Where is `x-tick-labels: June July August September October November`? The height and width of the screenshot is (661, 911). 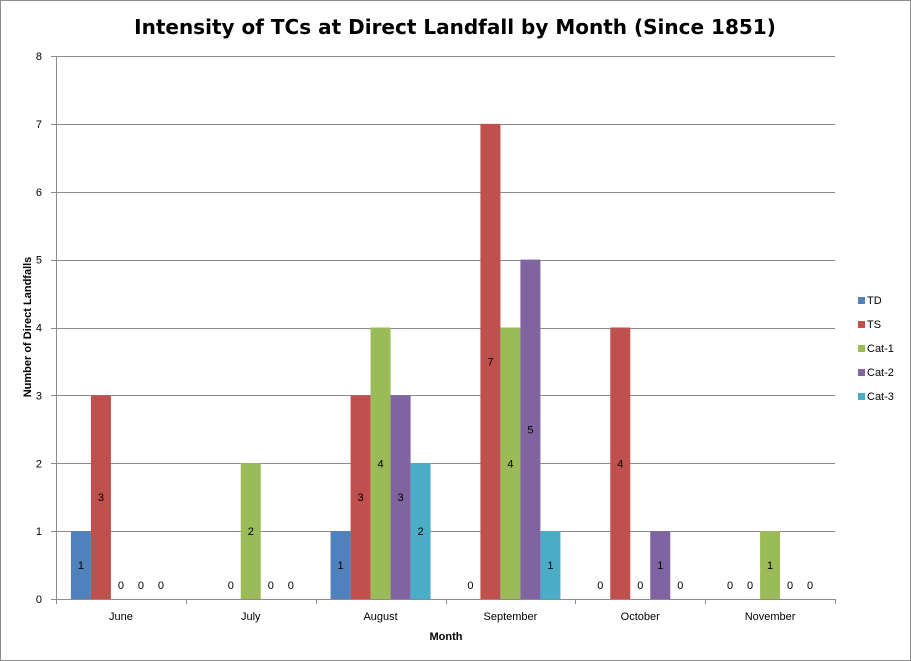 x-tick-labels: June July August September October November is located at coordinates (452, 617).